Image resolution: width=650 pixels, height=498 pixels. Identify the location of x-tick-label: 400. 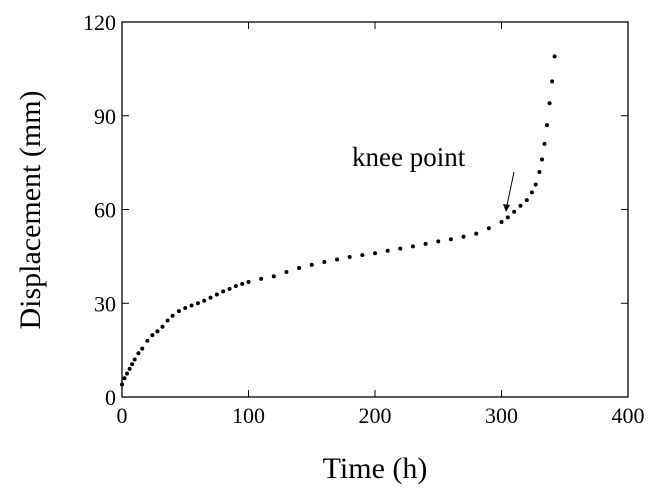
(628, 415).